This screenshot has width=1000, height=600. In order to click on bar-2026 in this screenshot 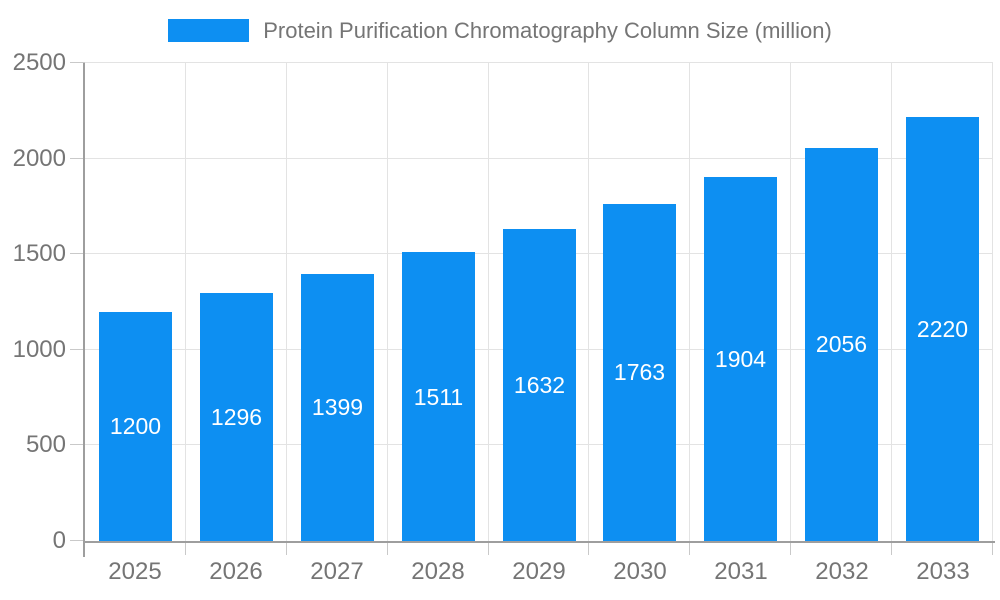, I will do `click(236, 417)`.